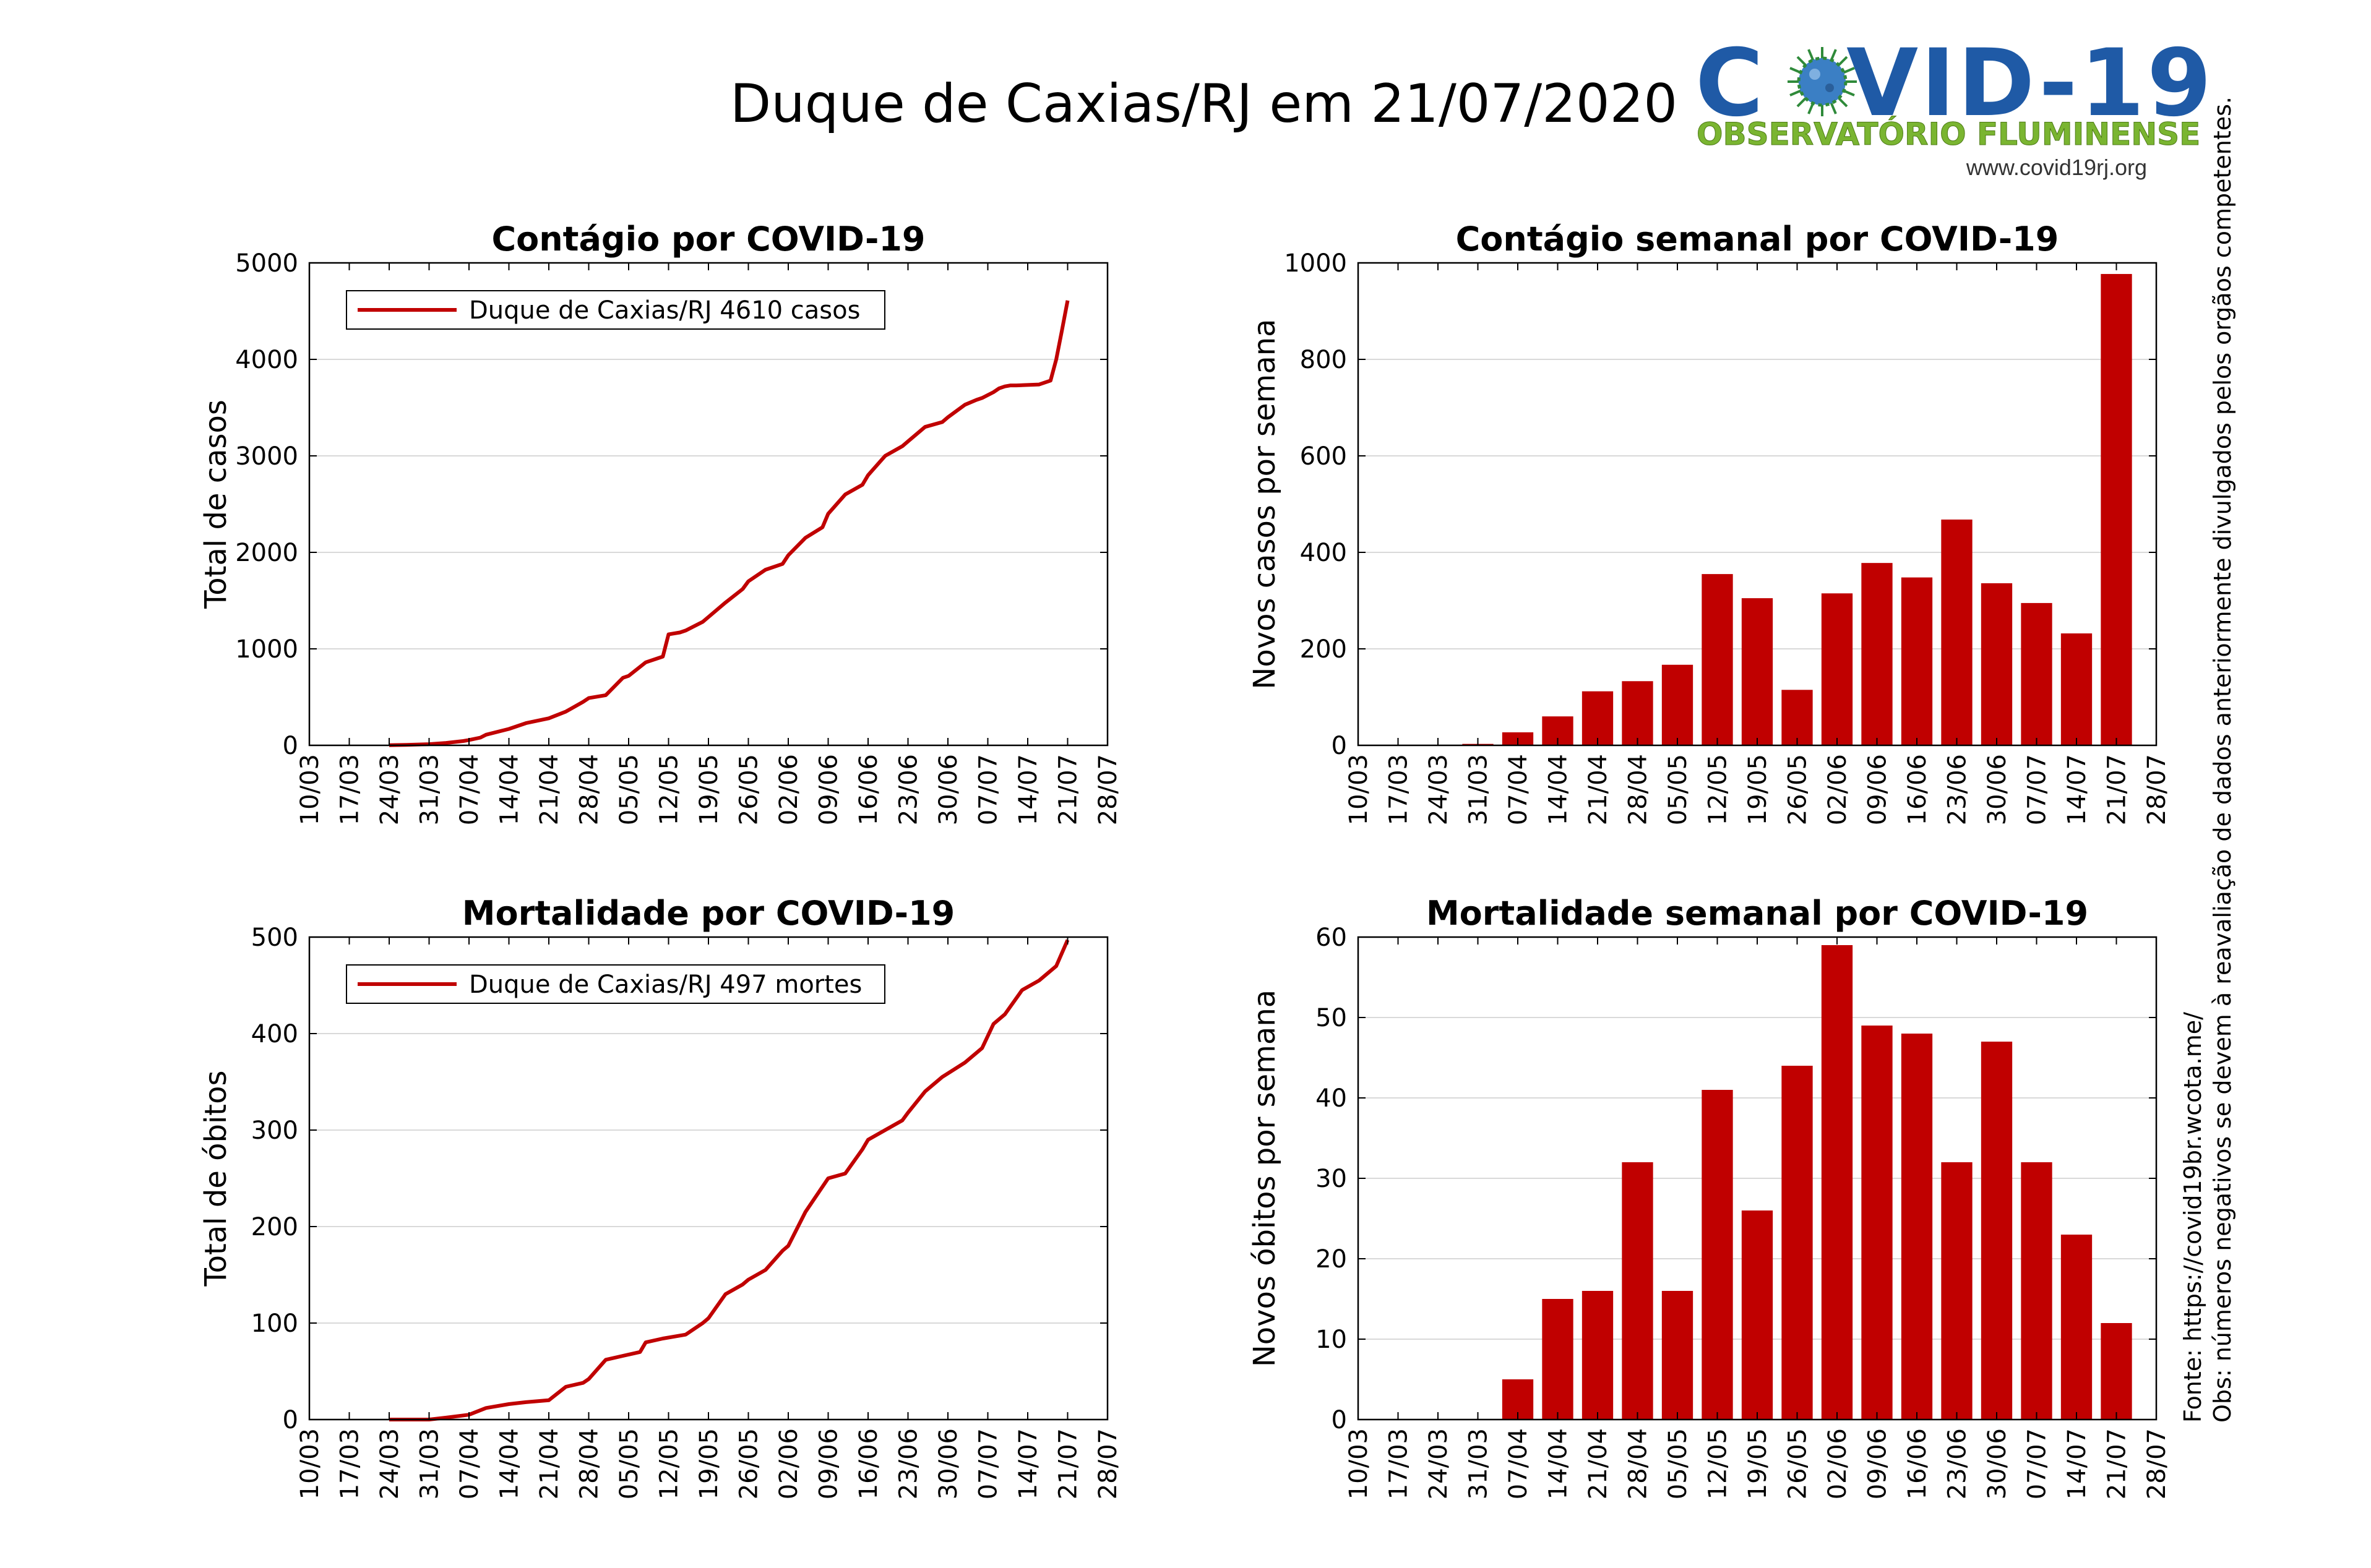 This screenshot has width=2371, height=1568. Describe the element at coordinates (1439, 789) in the screenshot. I see `x-tick-label: 24/03` at that location.